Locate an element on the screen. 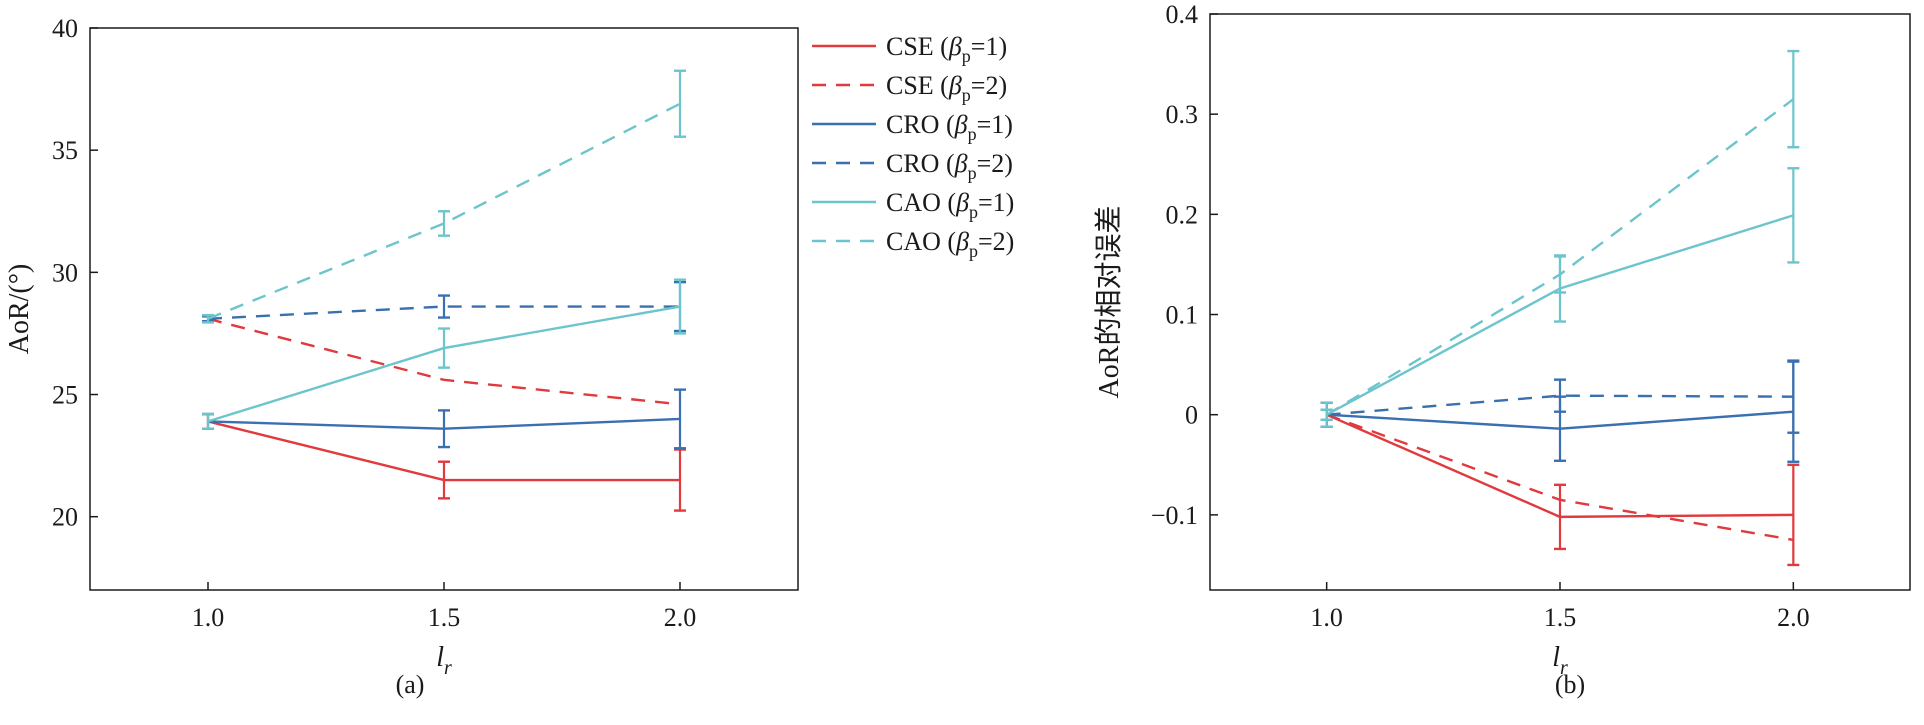  y-tick-label: 0.1 is located at coordinates (1182, 315).